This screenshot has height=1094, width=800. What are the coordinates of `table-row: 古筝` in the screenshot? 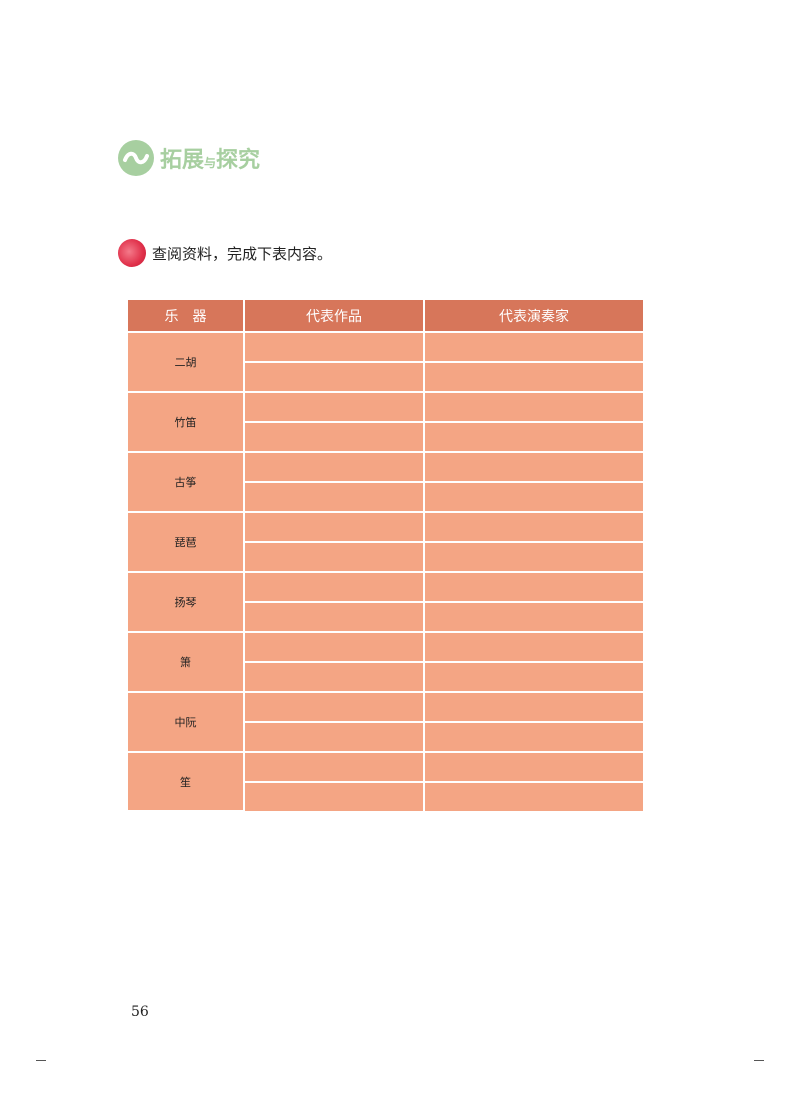 It's located at (385, 482).